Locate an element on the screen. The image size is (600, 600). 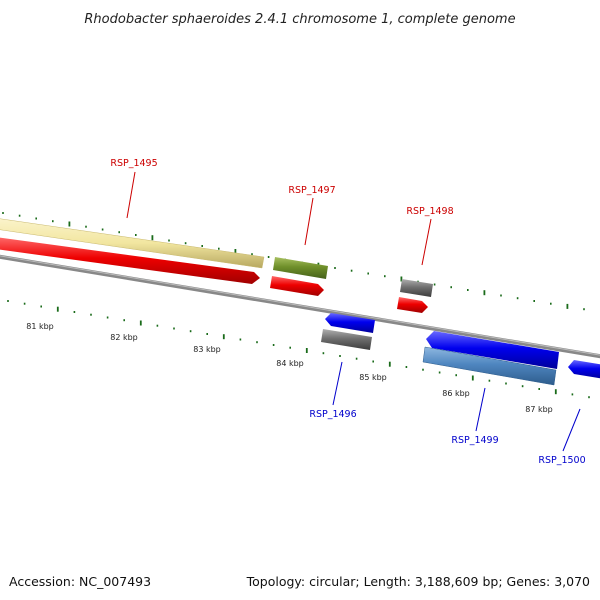
kbp-label: 81 kbp is located at coordinates (40, 326).